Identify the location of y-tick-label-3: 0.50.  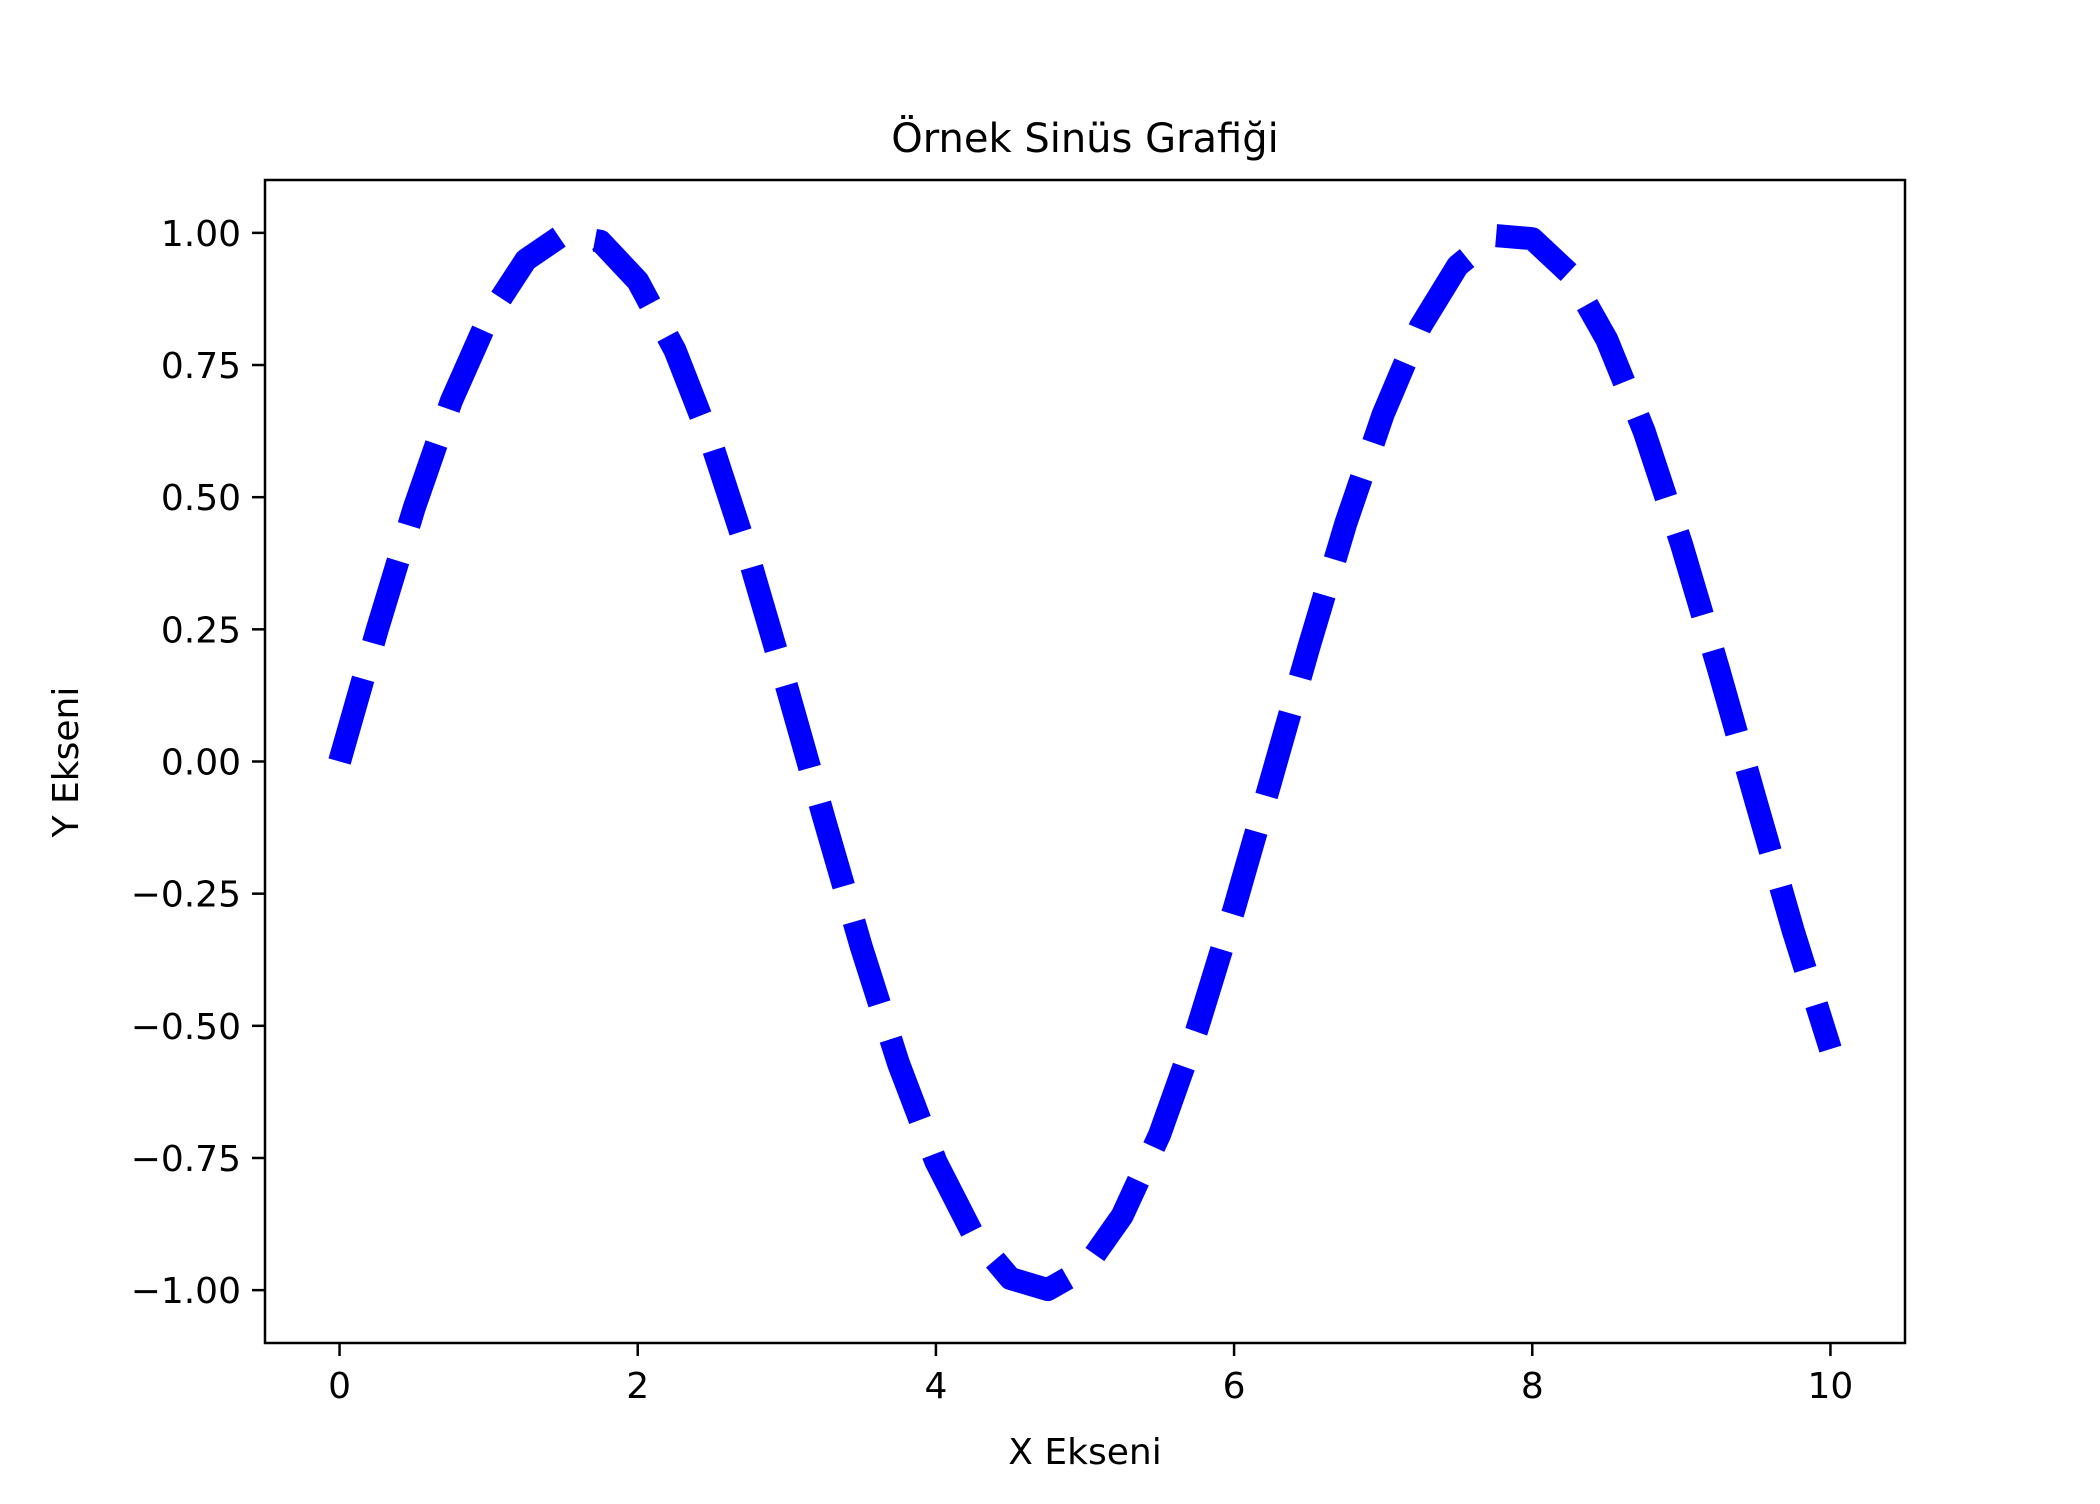
(201, 498).